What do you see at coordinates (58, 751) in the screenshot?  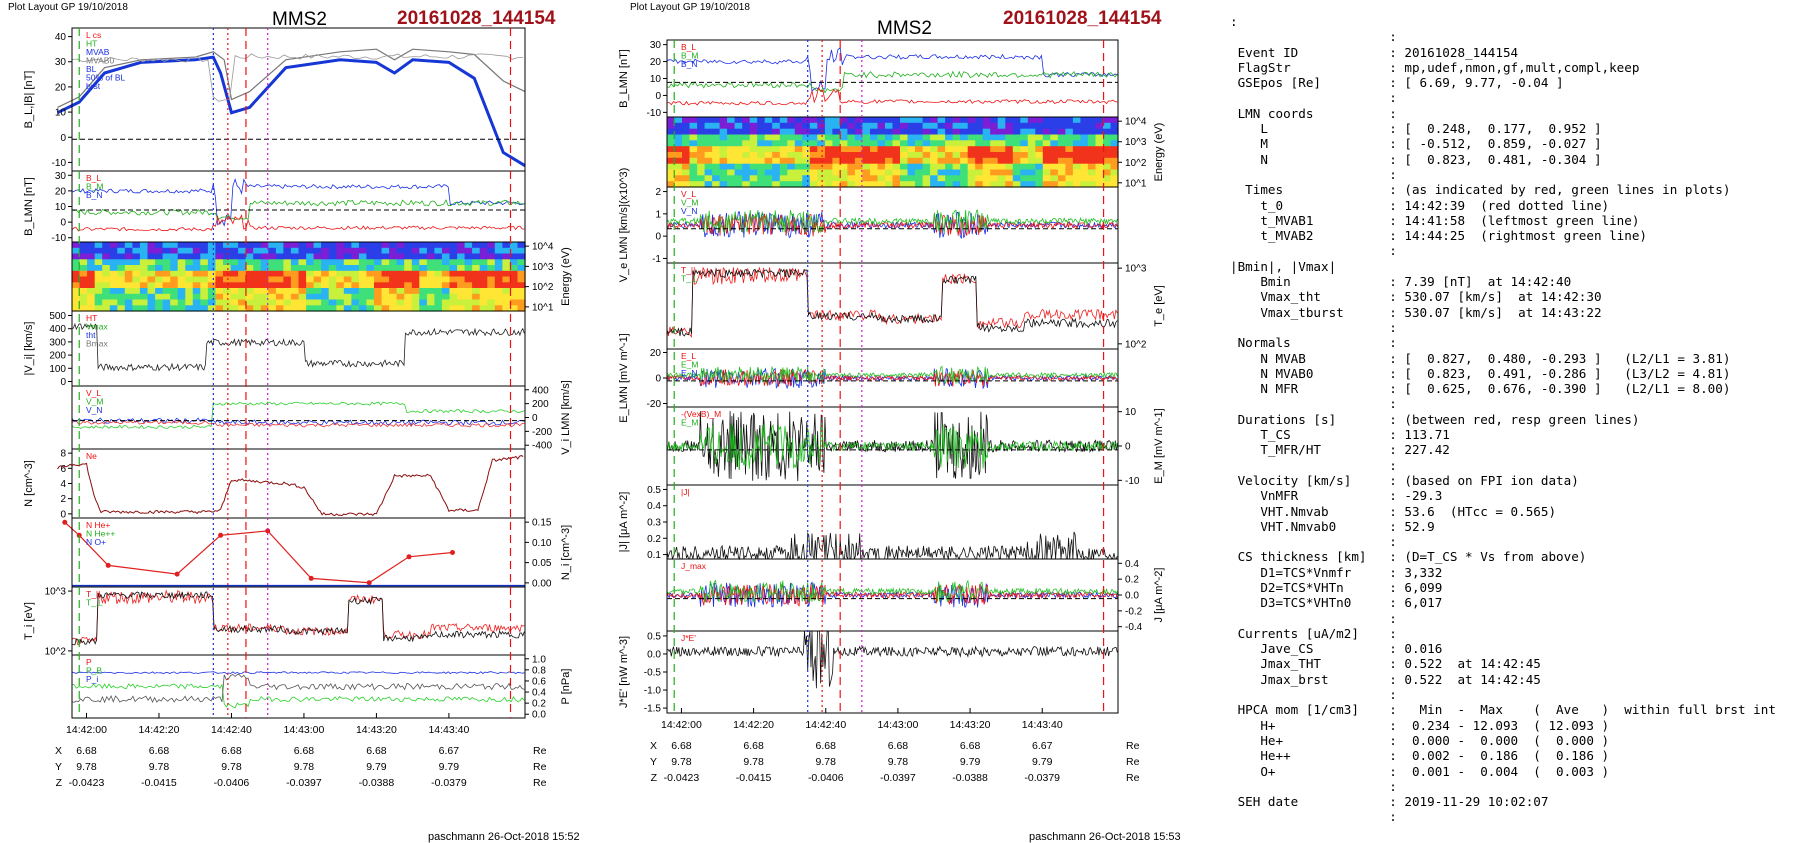 I see `position-row-label: X` at bounding box center [58, 751].